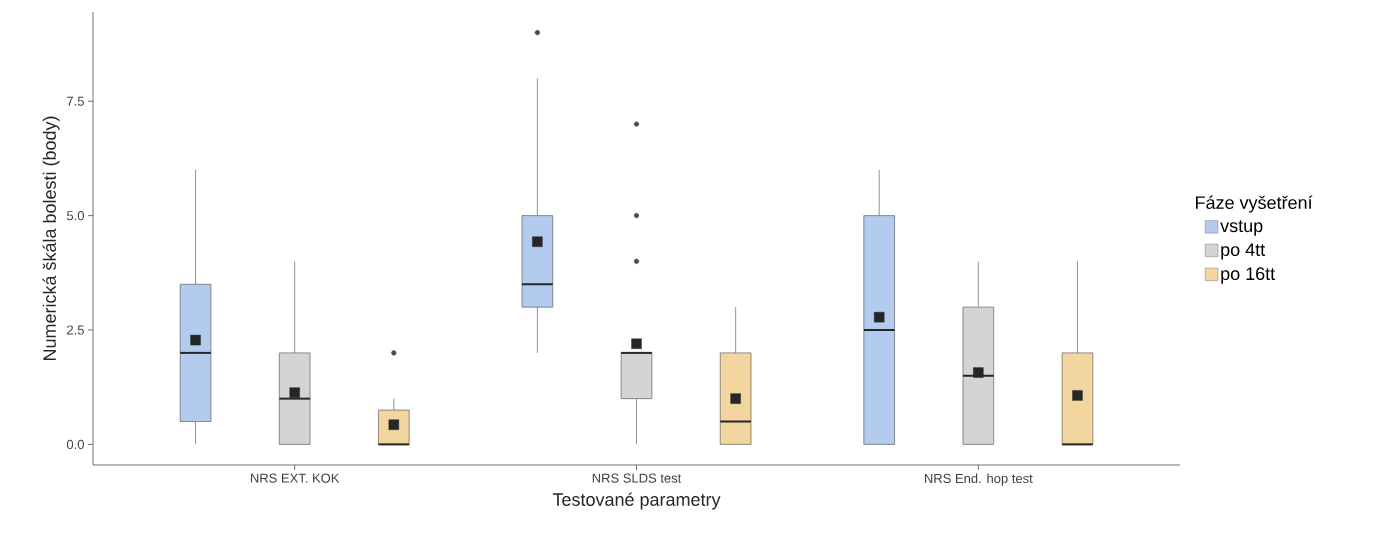 This screenshot has height=545, width=1395. I want to click on legend-label: po 16tt, so click(1248, 275).